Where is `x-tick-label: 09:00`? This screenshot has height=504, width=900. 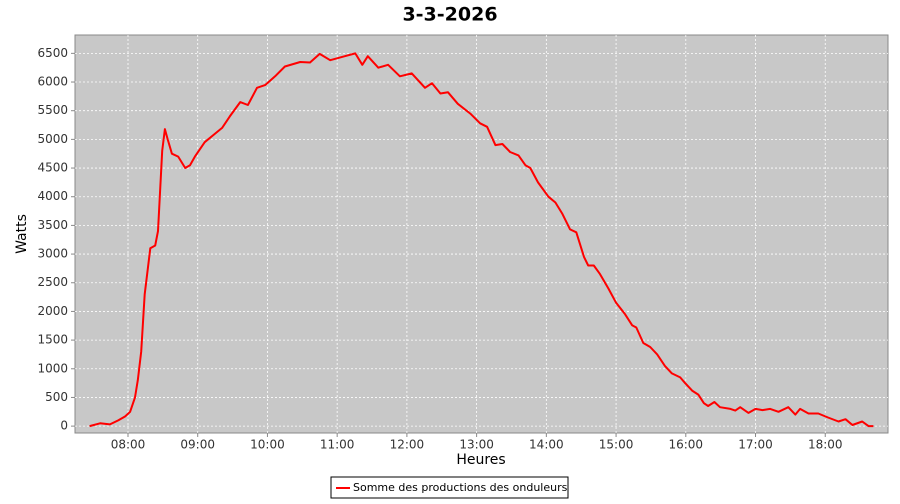
x-tick-label: 09:00 is located at coordinates (197, 445).